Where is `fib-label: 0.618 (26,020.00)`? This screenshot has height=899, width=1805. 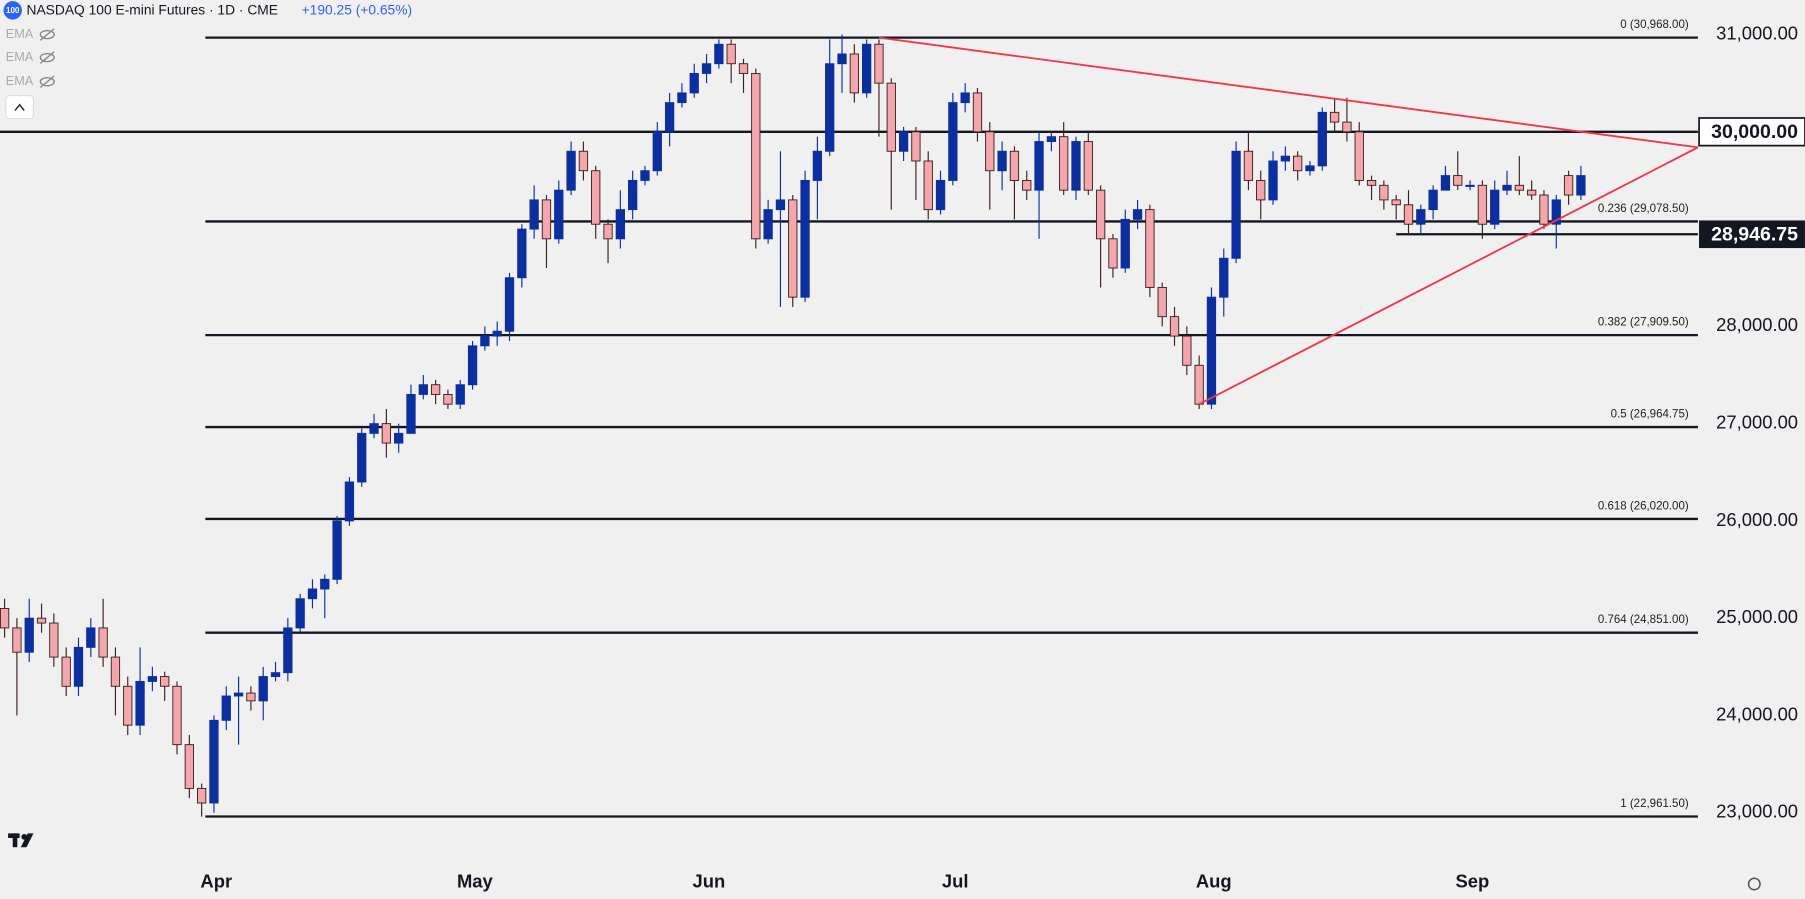 fib-label: 0.618 (26,020.00) is located at coordinates (1643, 506).